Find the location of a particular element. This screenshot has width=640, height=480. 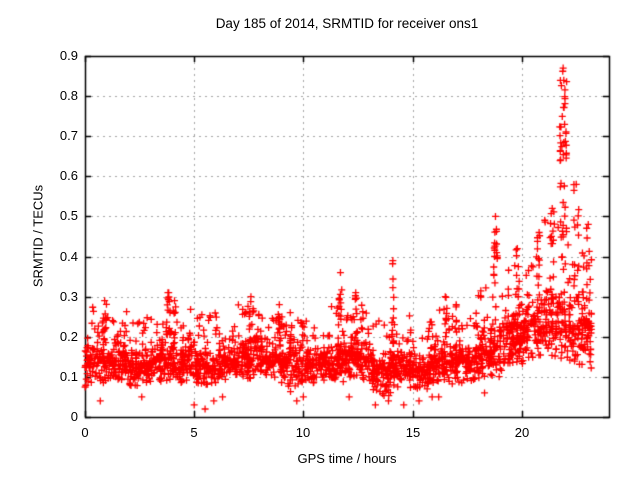

x-tick-label: 15 is located at coordinates (413, 432).